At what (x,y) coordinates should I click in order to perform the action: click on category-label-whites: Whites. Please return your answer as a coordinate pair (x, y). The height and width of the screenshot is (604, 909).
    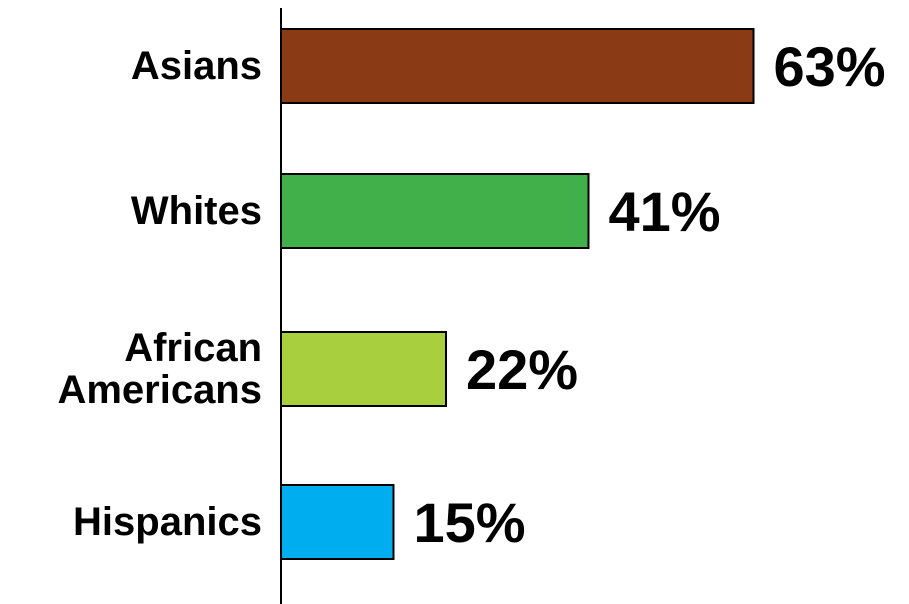
    Looking at the image, I should click on (196, 211).